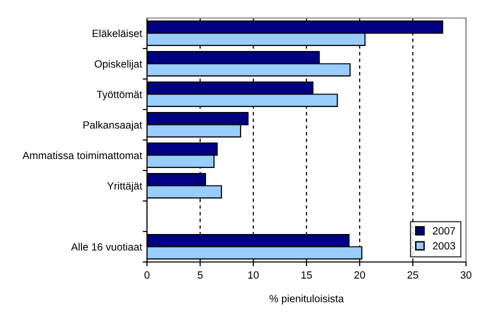  What do you see at coordinates (82, 155) in the screenshot?
I see `y-tick-label: Ammatissa toimimattomat` at bounding box center [82, 155].